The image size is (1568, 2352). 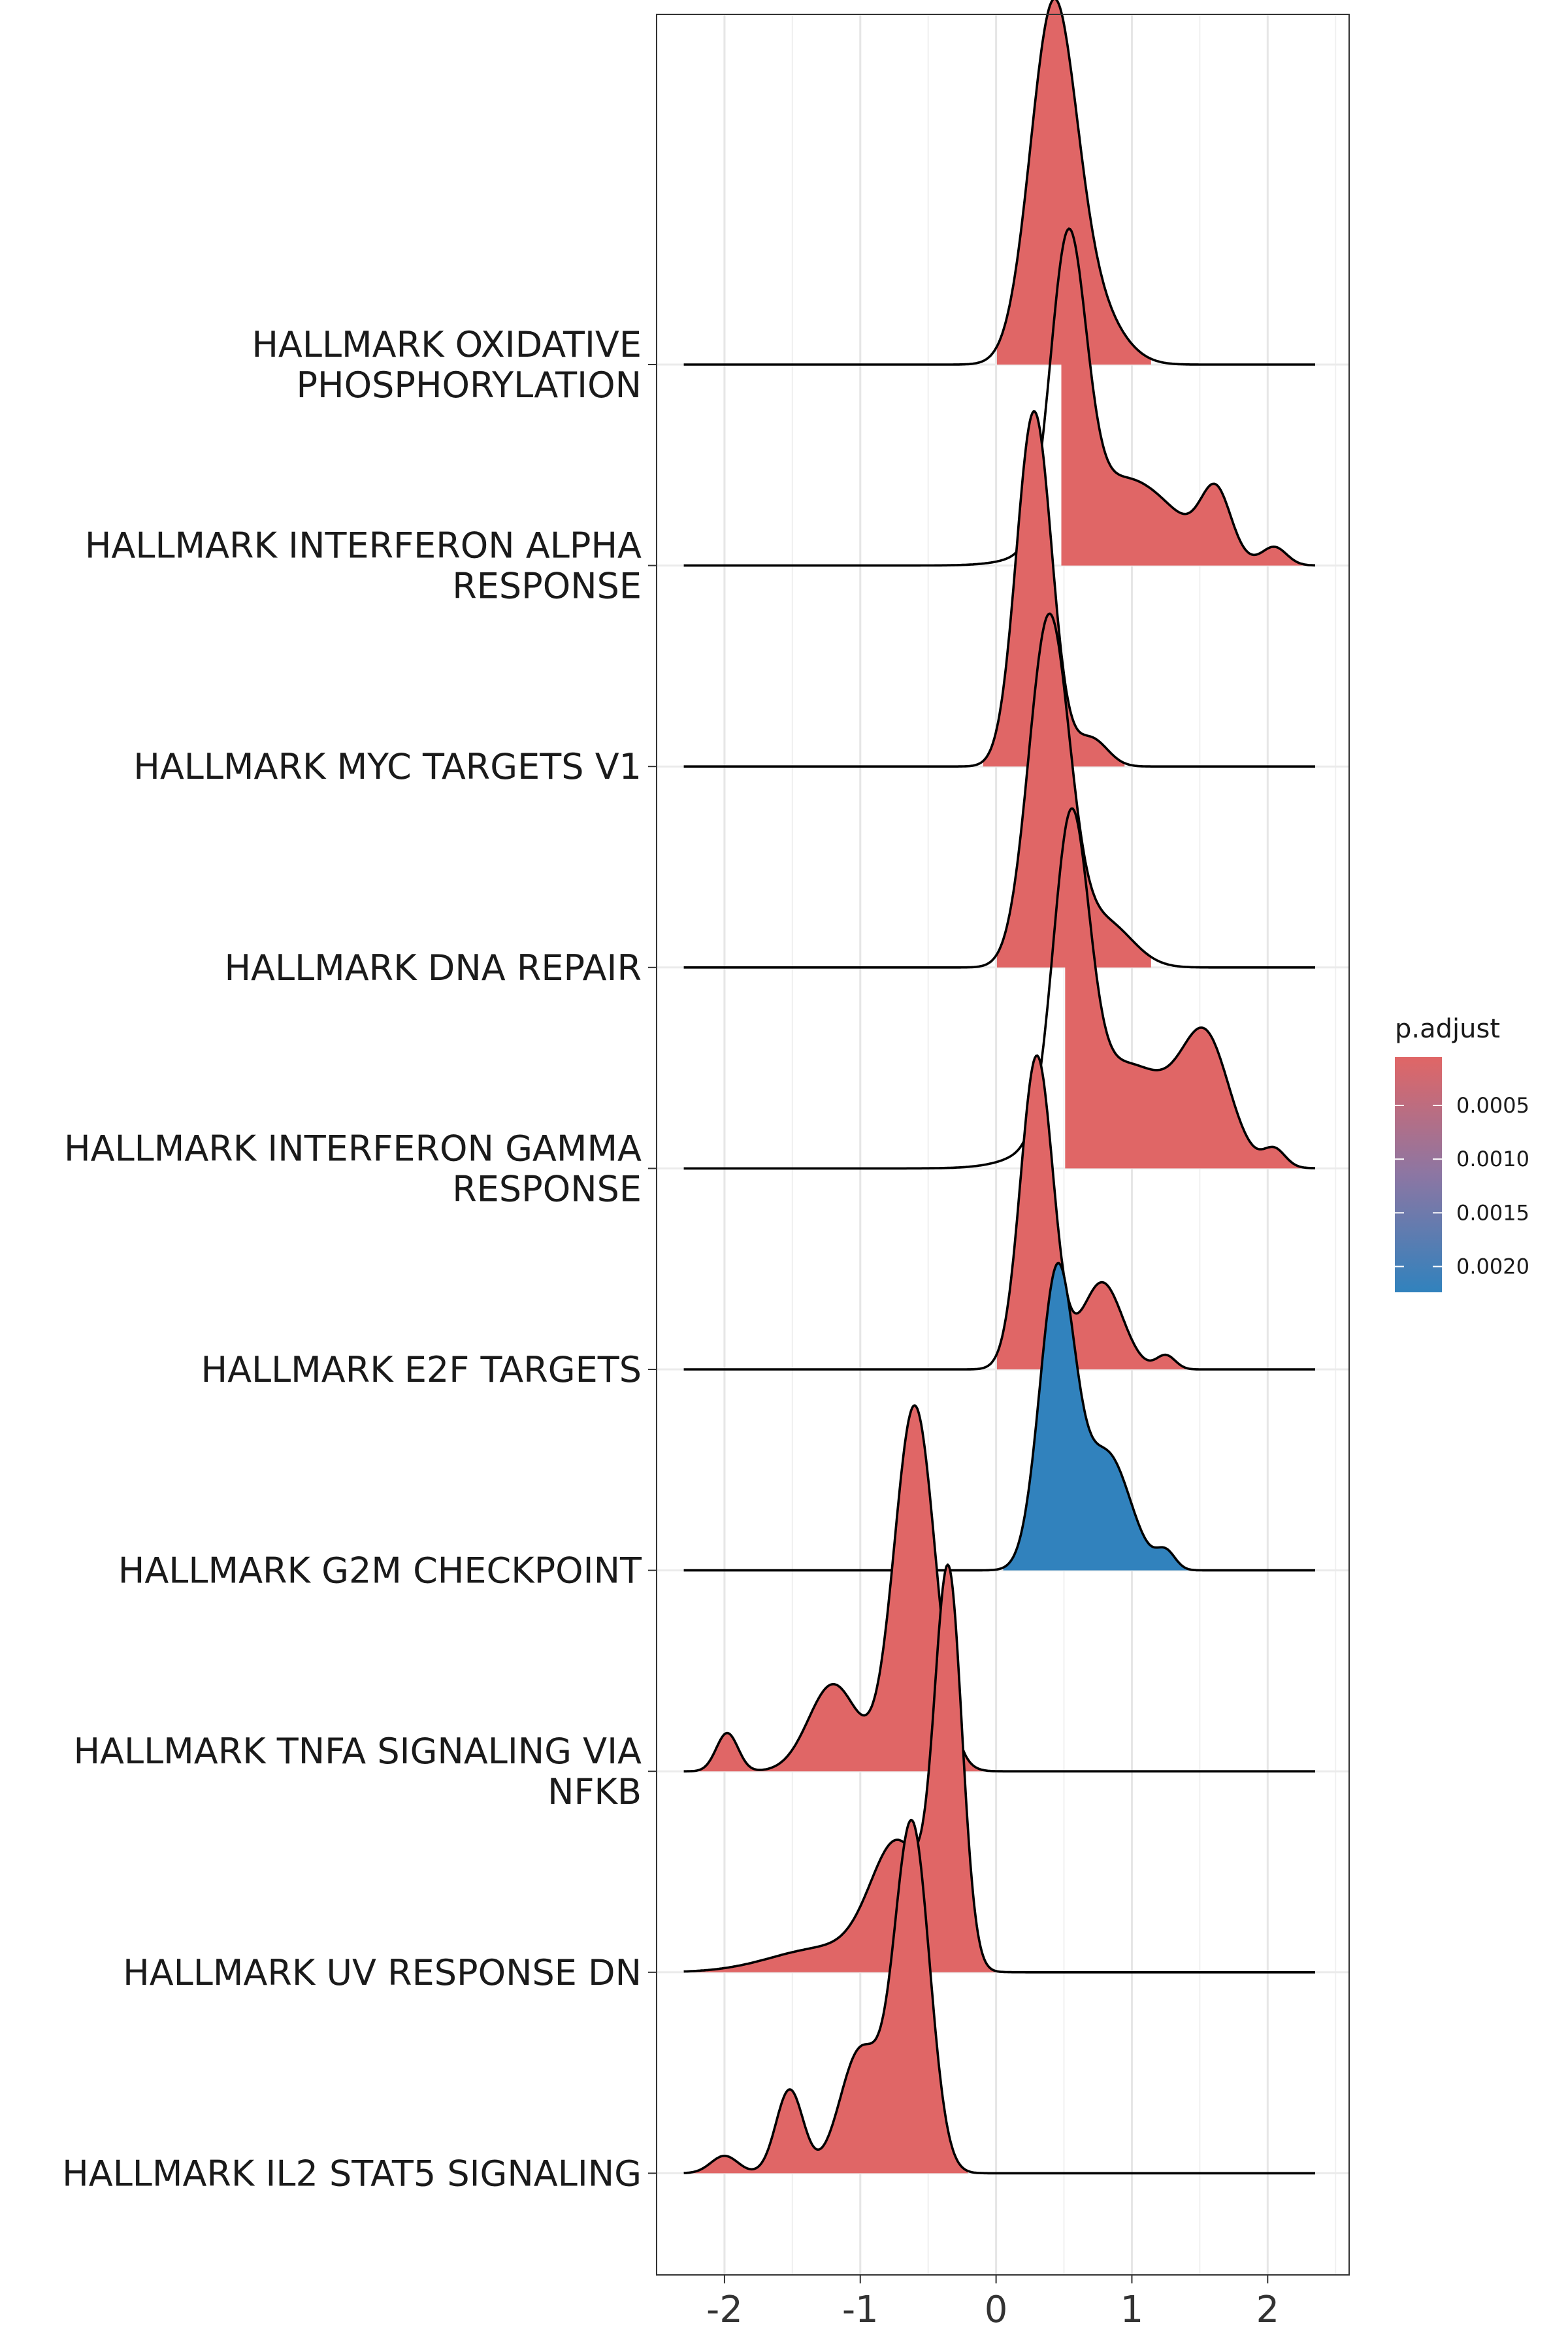 I want to click on y-tick-label: HALLMARK IL2 STAT5 SIGNALING, so click(x=352, y=2173).